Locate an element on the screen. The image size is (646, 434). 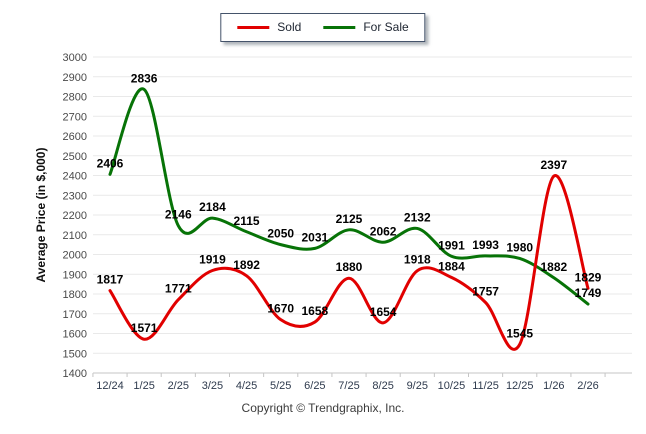
x-tick-label: 7/25 is located at coordinates (348, 386).